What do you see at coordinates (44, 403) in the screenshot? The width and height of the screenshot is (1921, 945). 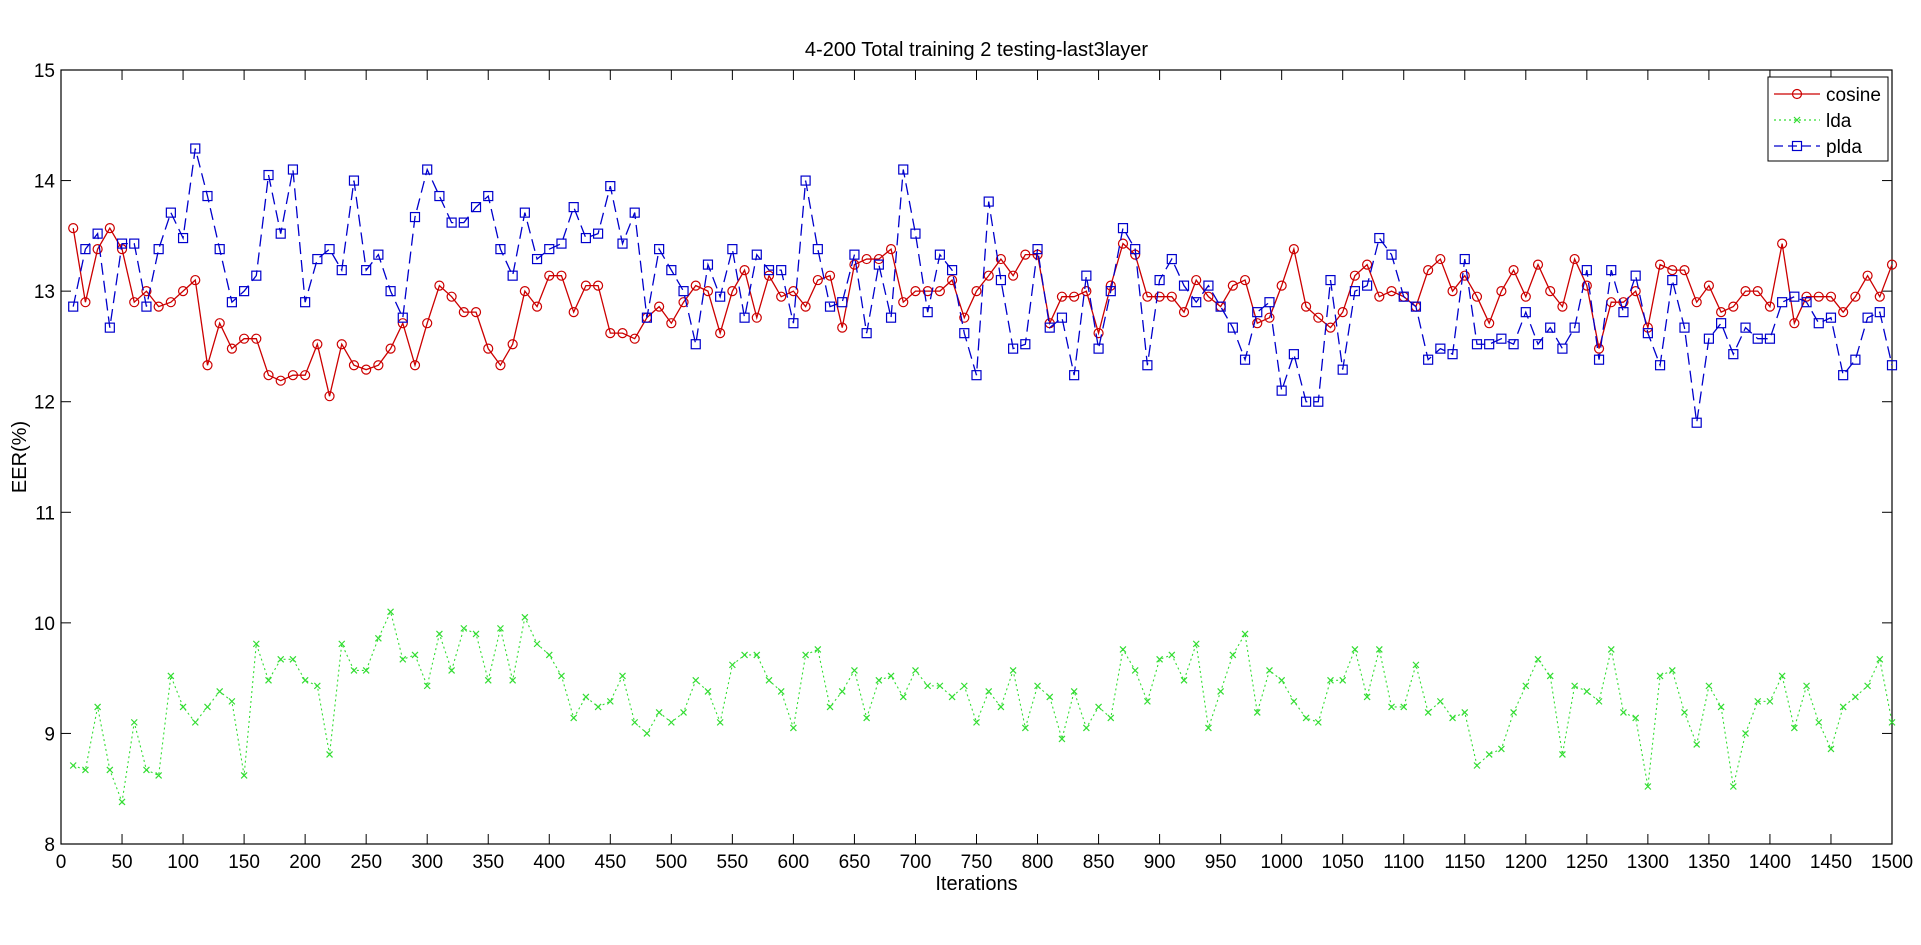 I see `y-tick-label: 12` at bounding box center [44, 403].